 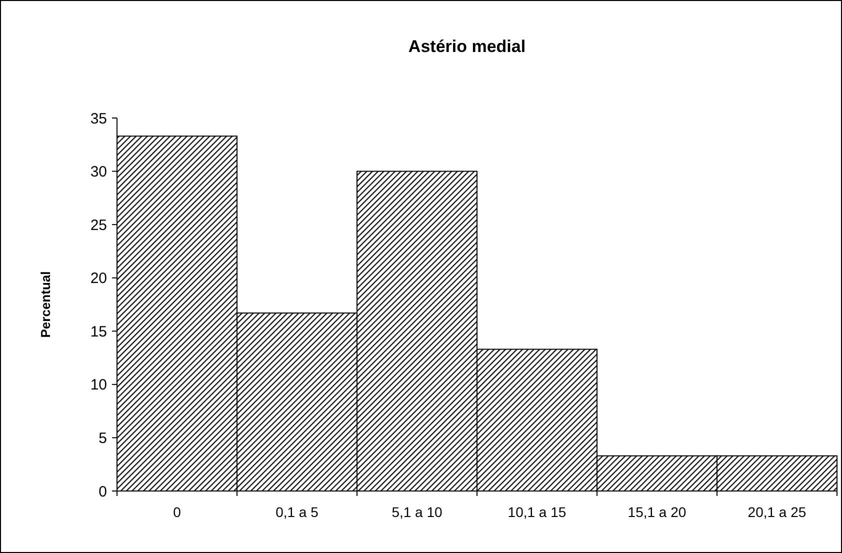 I want to click on y-tick-label: 20, so click(x=98, y=279).